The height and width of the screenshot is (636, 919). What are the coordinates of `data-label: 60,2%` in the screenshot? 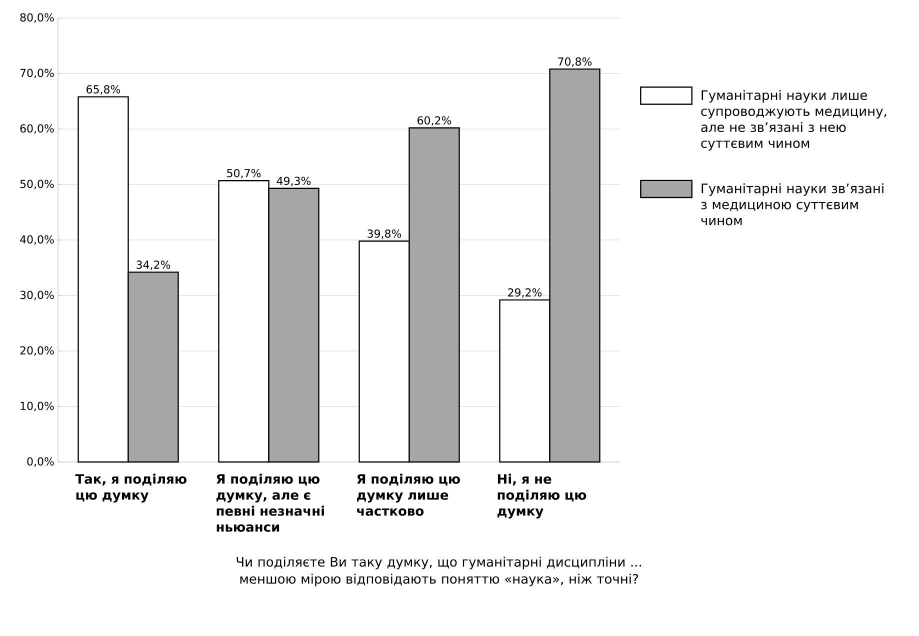 It's located at (435, 121).